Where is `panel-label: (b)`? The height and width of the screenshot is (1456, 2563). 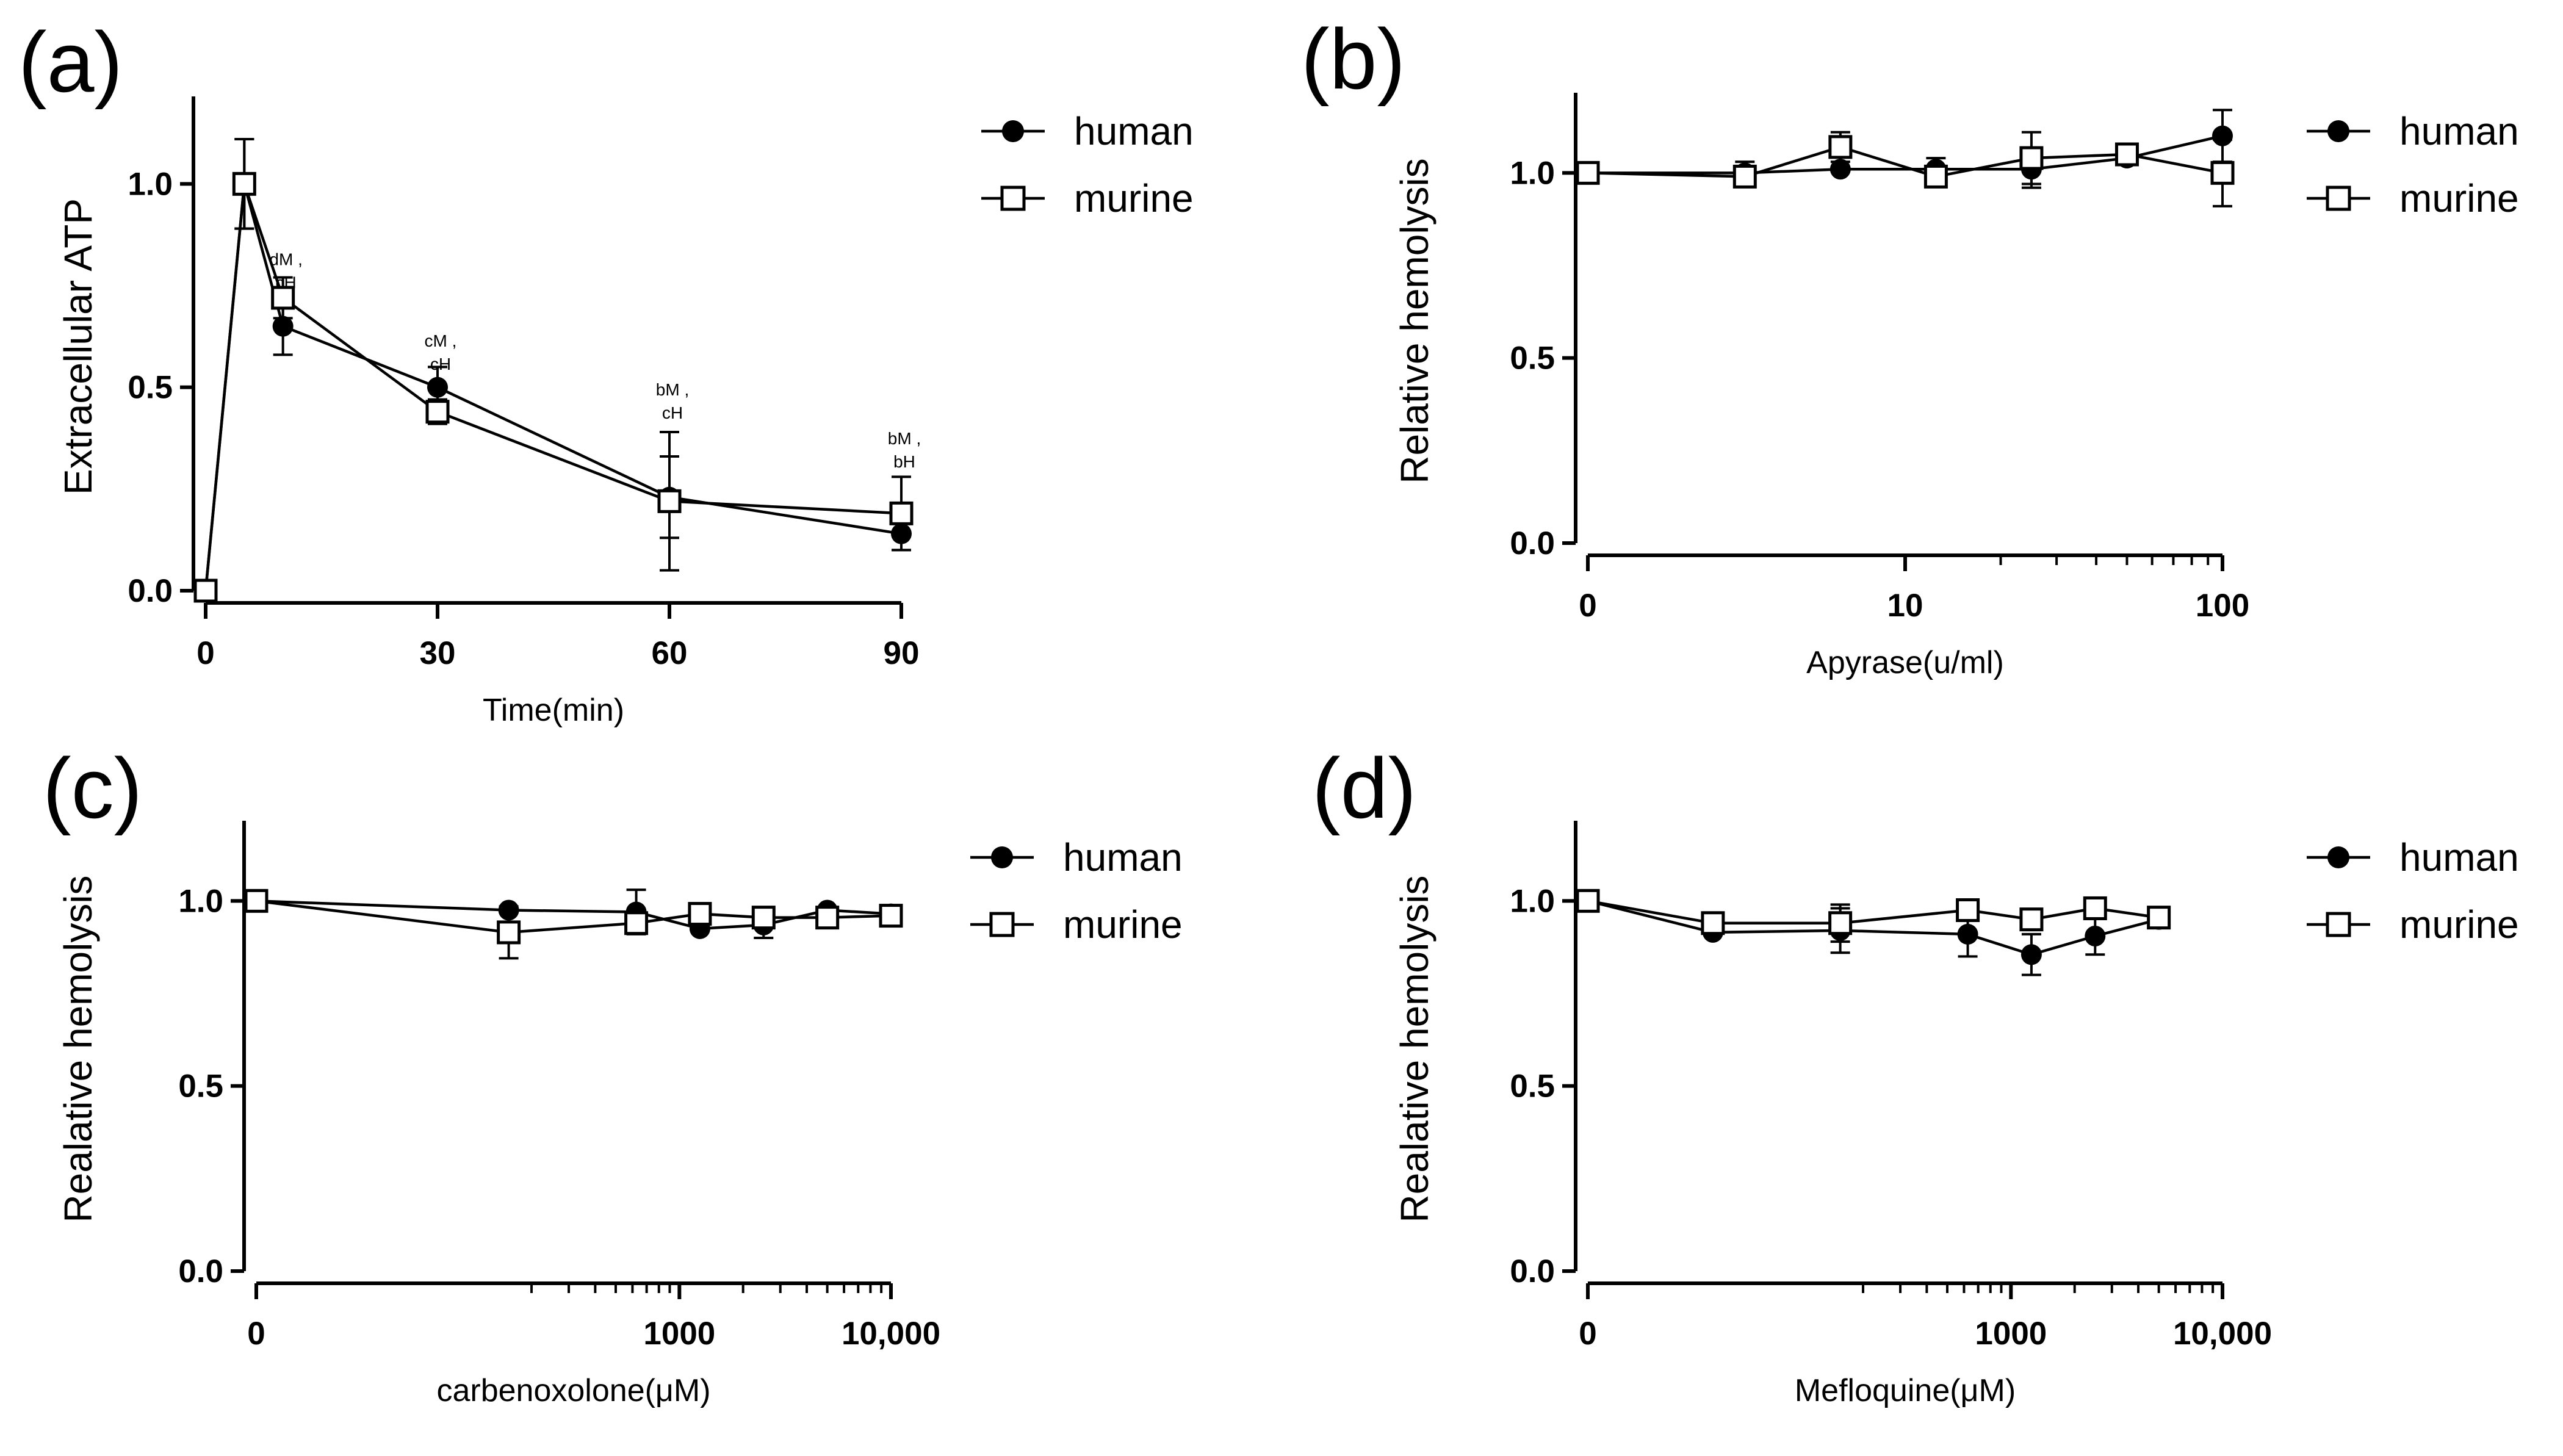 panel-label: (b) is located at coordinates (1353, 59).